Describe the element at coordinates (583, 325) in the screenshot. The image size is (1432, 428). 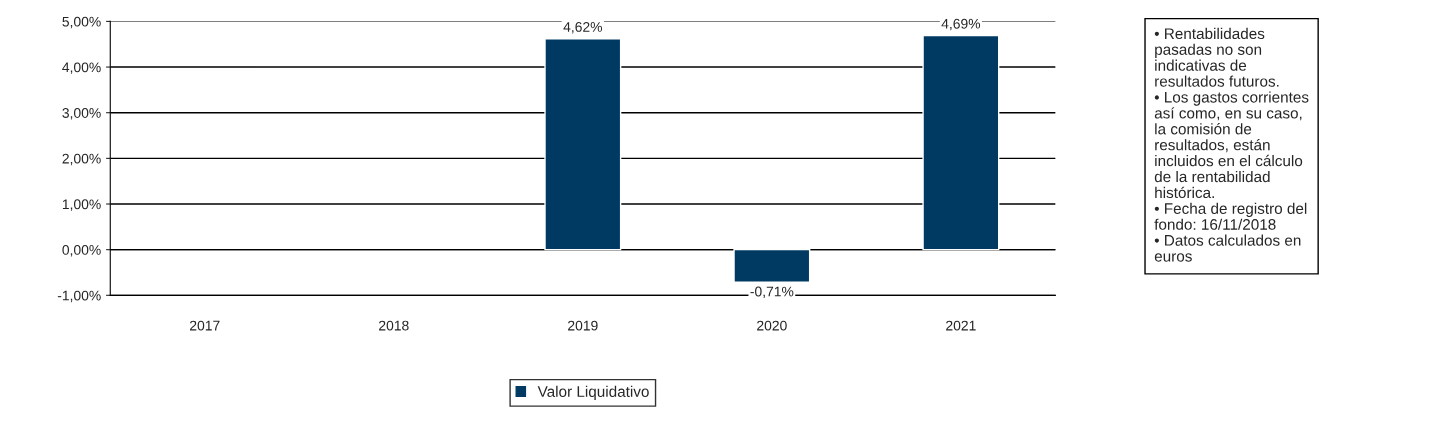
I see `x-tick-label: 2019` at that location.